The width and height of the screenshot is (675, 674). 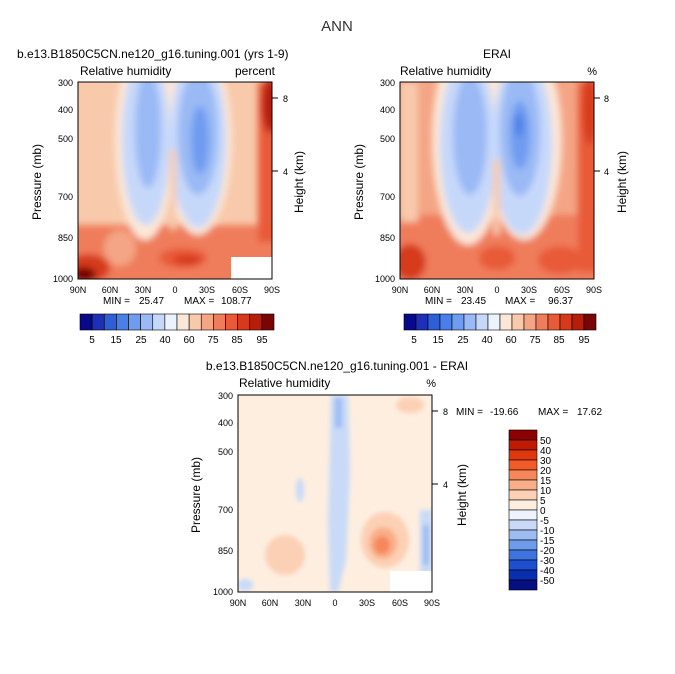 I want to click on xtick-label: 60N, so click(x=270, y=603).